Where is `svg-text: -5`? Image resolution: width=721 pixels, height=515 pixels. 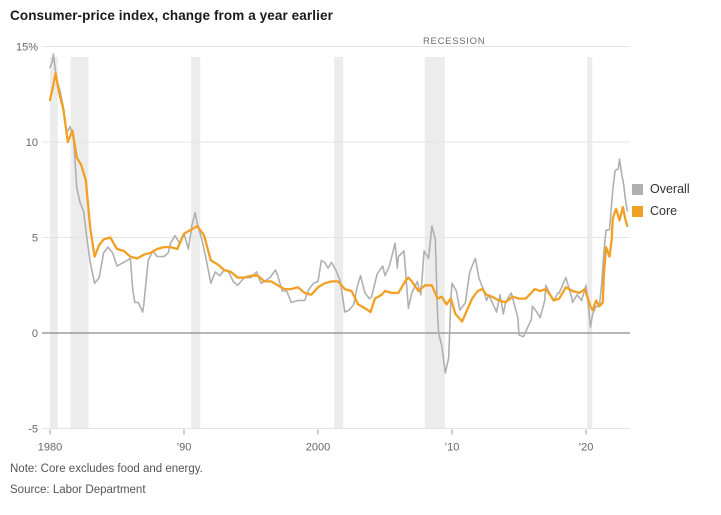
svg-text: -5 is located at coordinates (33, 430).